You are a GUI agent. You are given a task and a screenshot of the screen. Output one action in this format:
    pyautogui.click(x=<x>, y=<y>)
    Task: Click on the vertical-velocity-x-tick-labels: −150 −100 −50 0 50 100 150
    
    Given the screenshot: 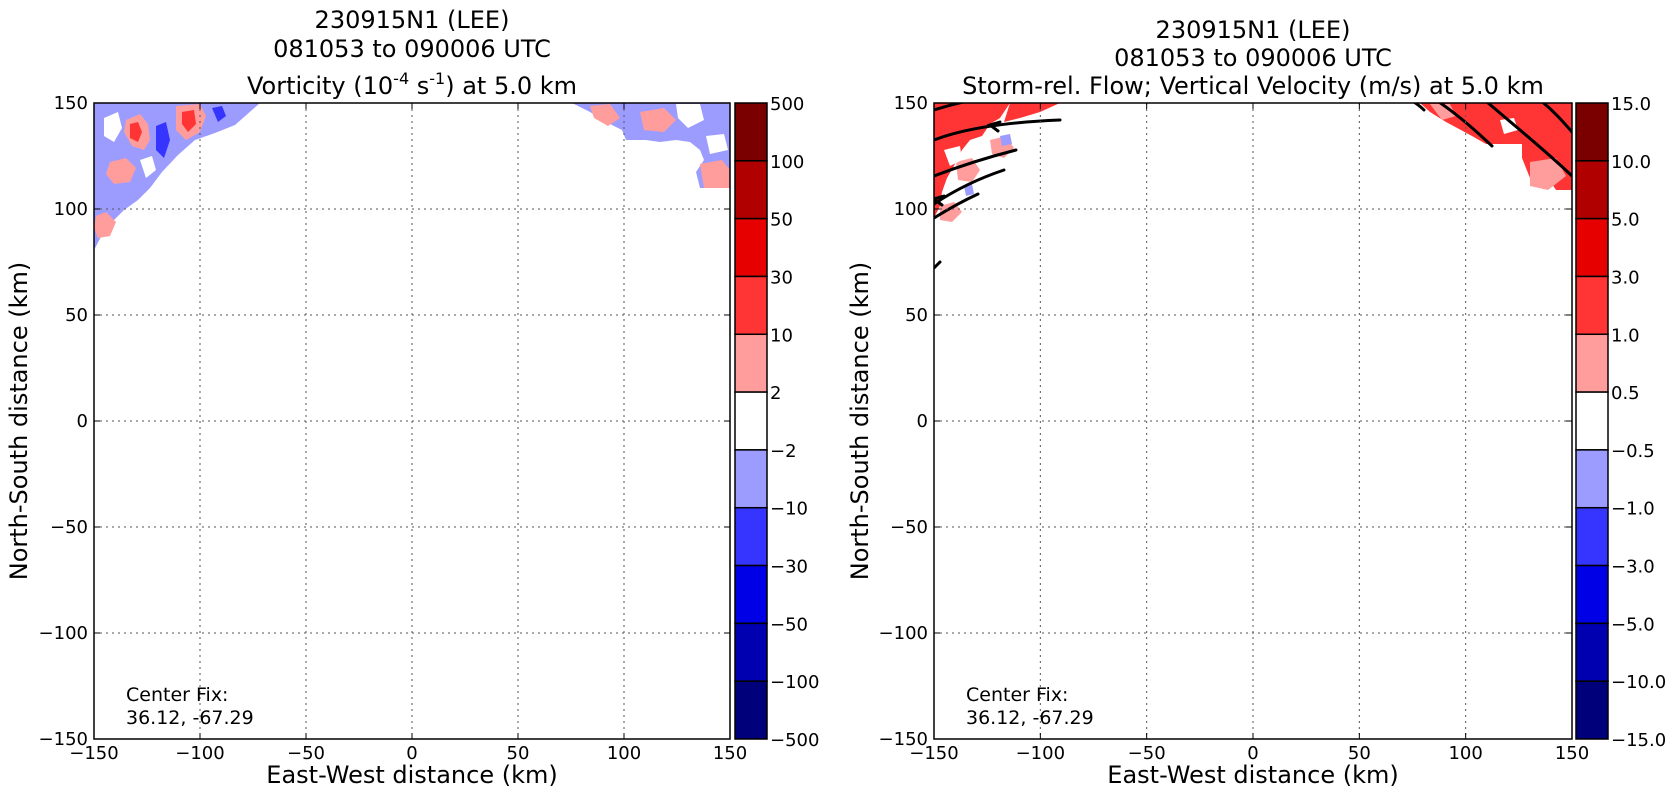 What is the action you would take?
    pyautogui.click(x=1249, y=753)
    